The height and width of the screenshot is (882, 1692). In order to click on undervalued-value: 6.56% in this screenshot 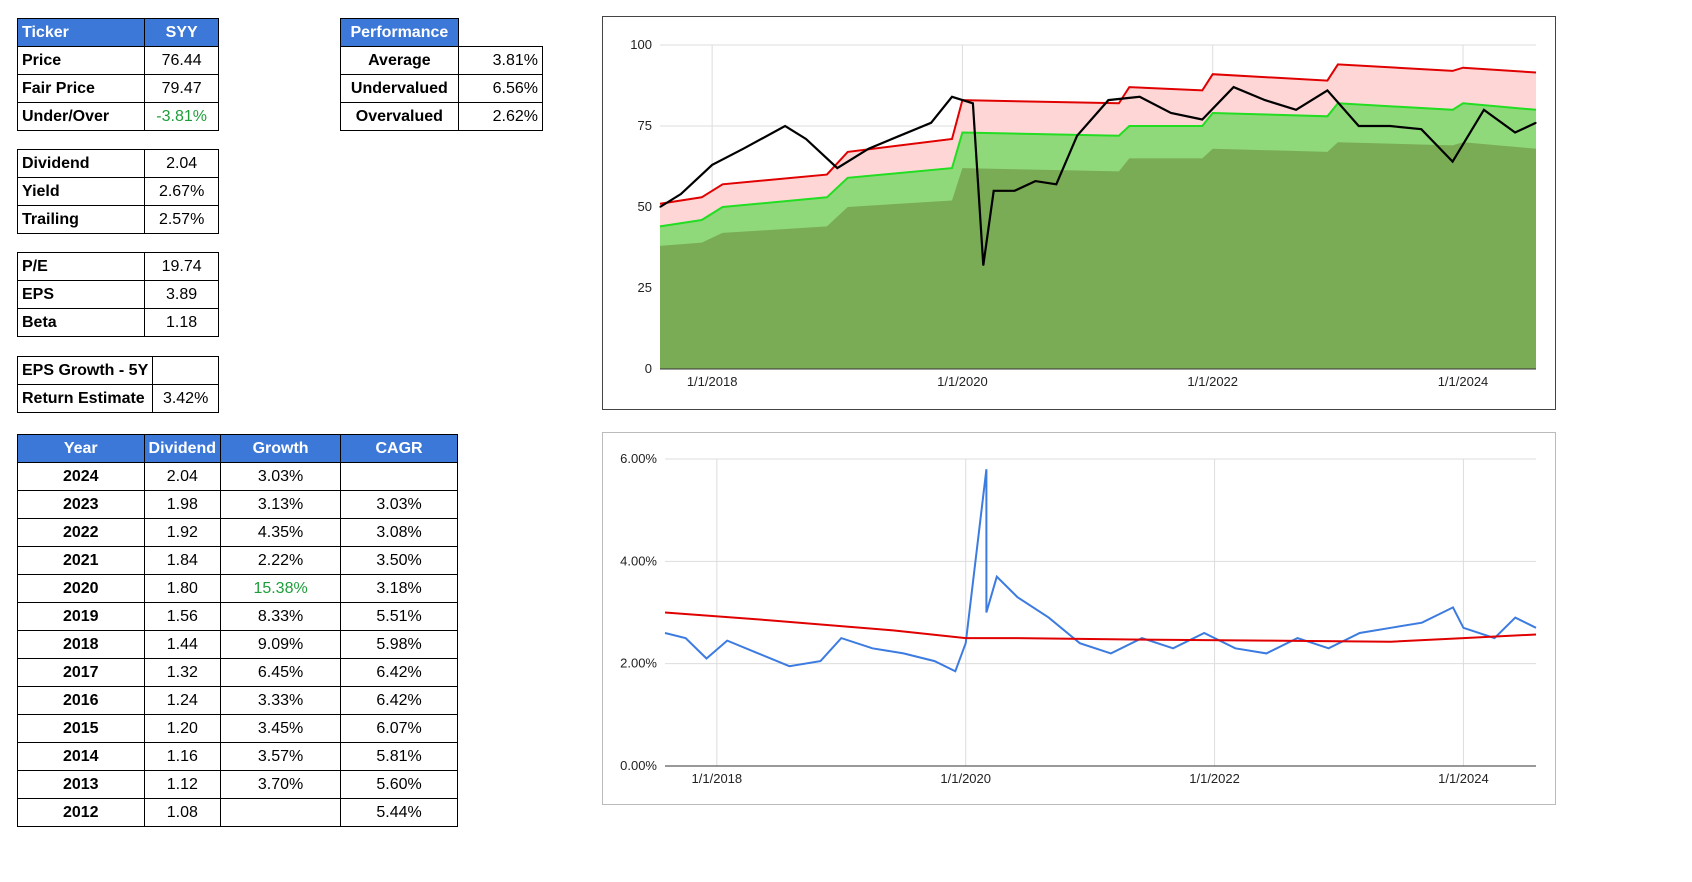, I will do `click(500, 88)`.